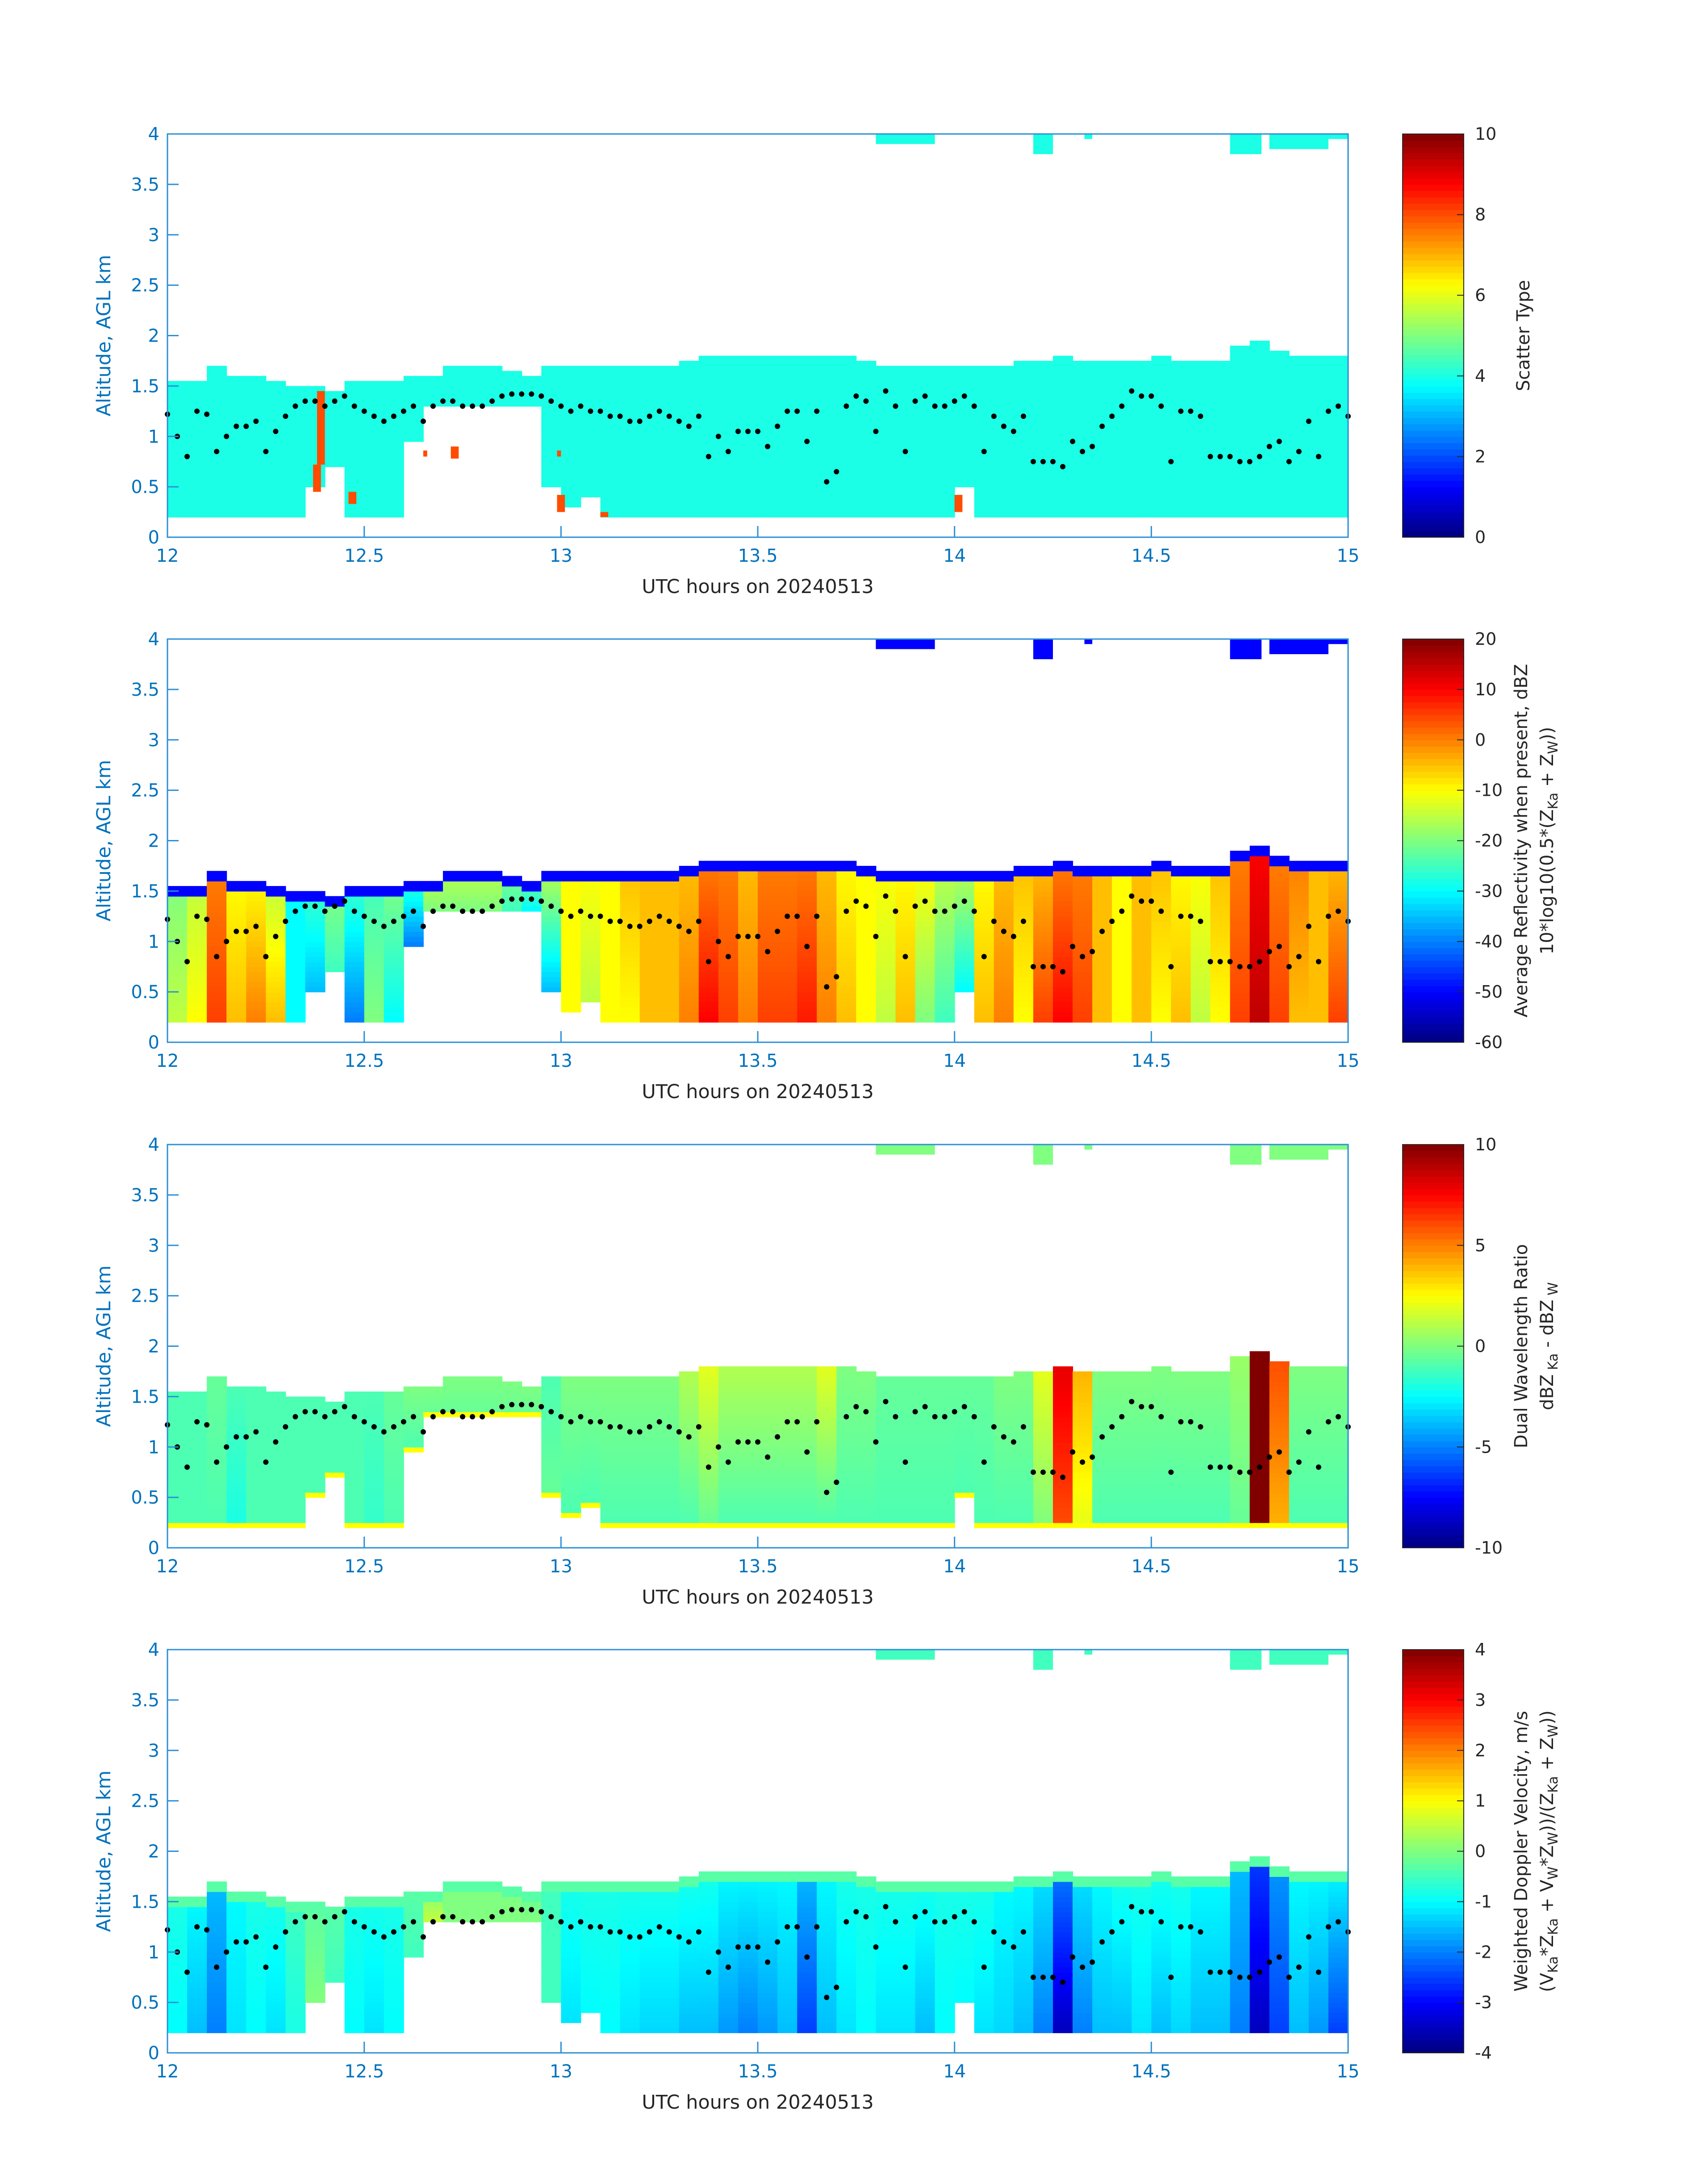  I want to click on colorbar-tick-label: -50, so click(1489, 992).